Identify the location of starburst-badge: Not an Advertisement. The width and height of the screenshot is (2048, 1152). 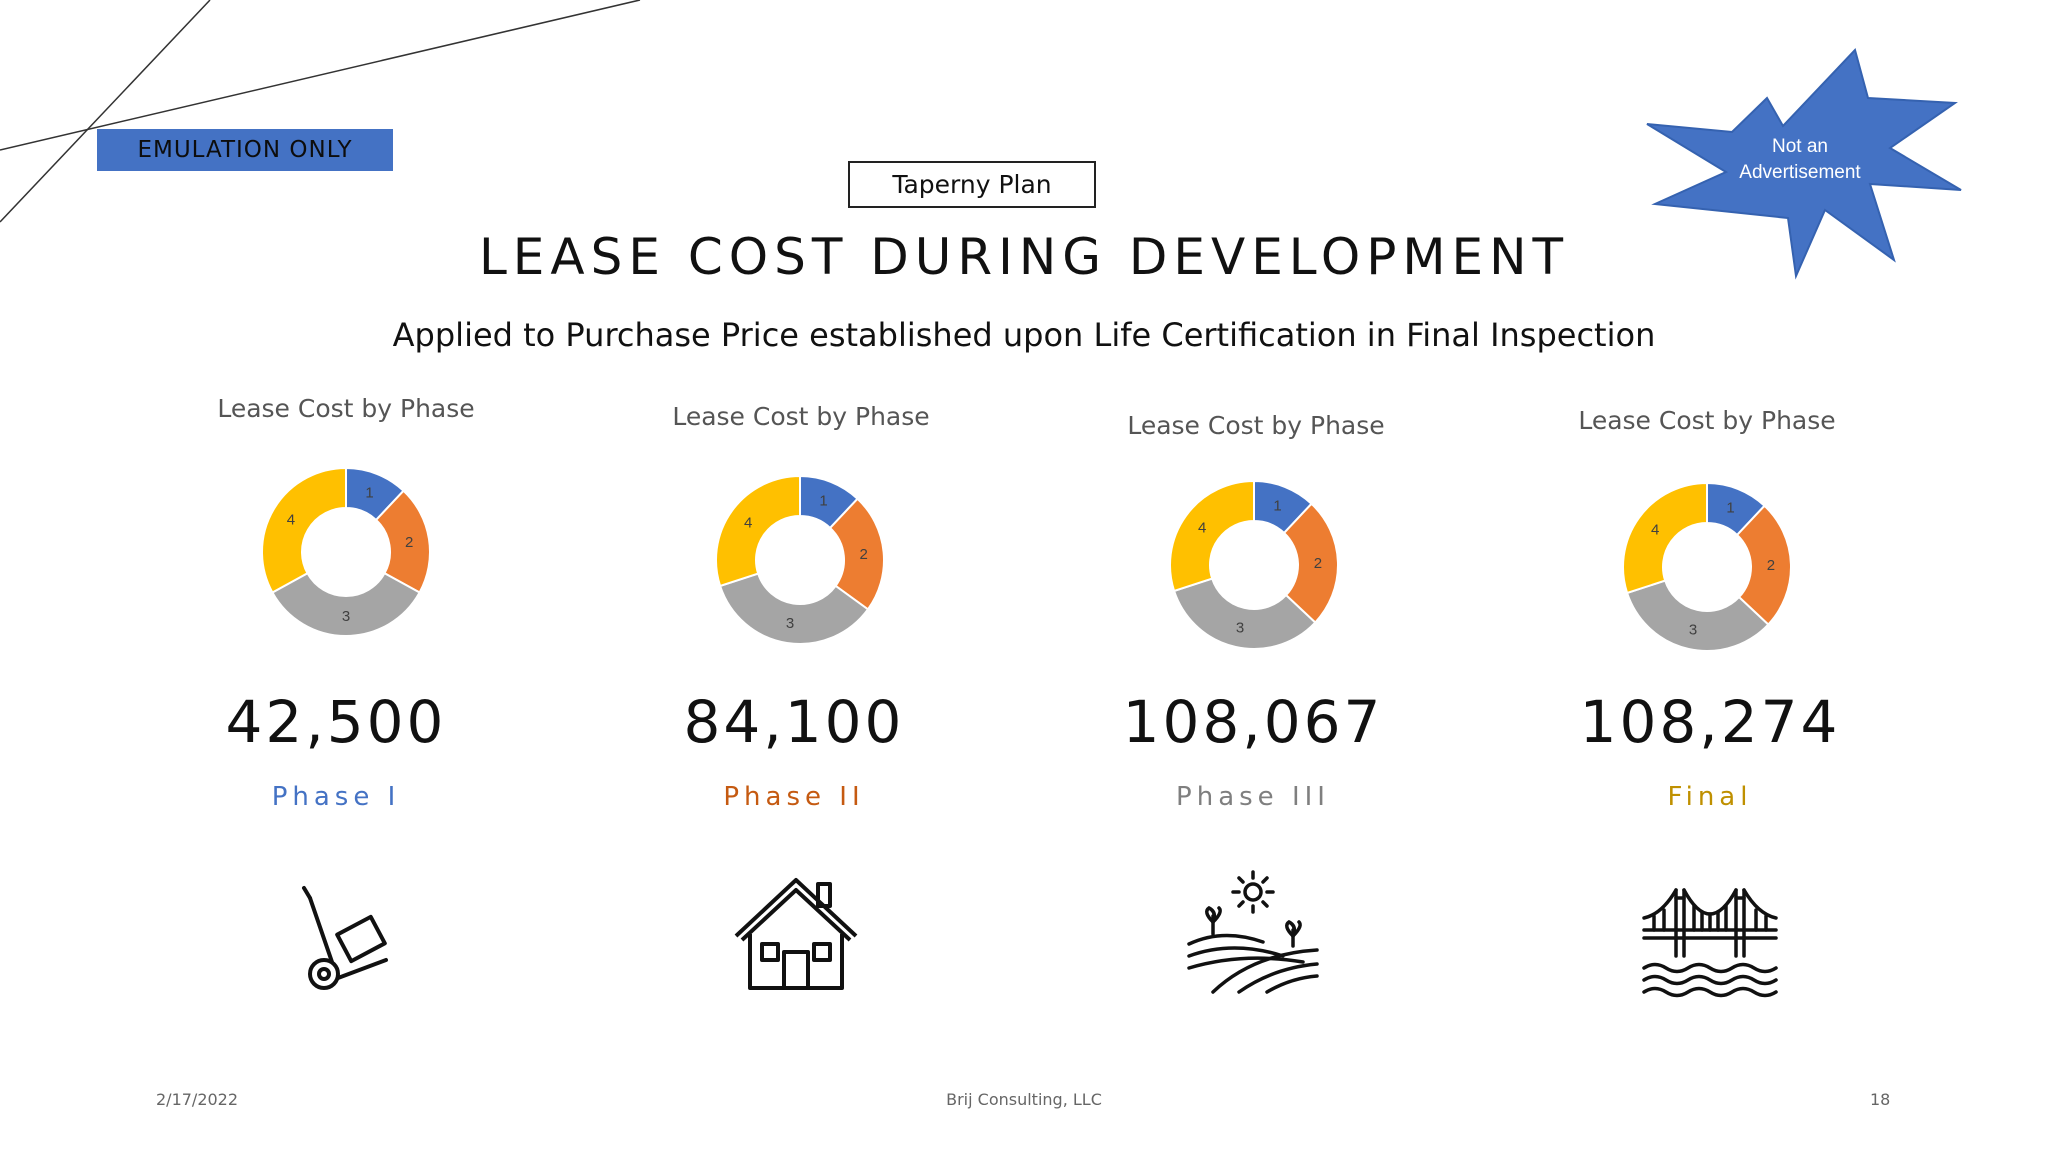
(1804, 164).